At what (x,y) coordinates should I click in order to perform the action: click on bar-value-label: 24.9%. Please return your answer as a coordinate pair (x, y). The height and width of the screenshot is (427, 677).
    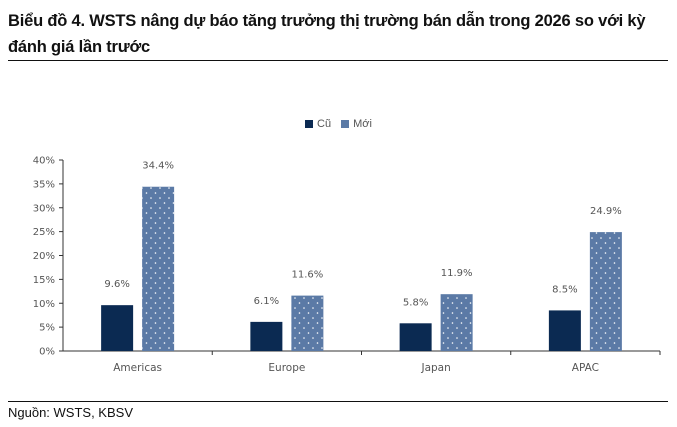
    Looking at the image, I should click on (606, 211).